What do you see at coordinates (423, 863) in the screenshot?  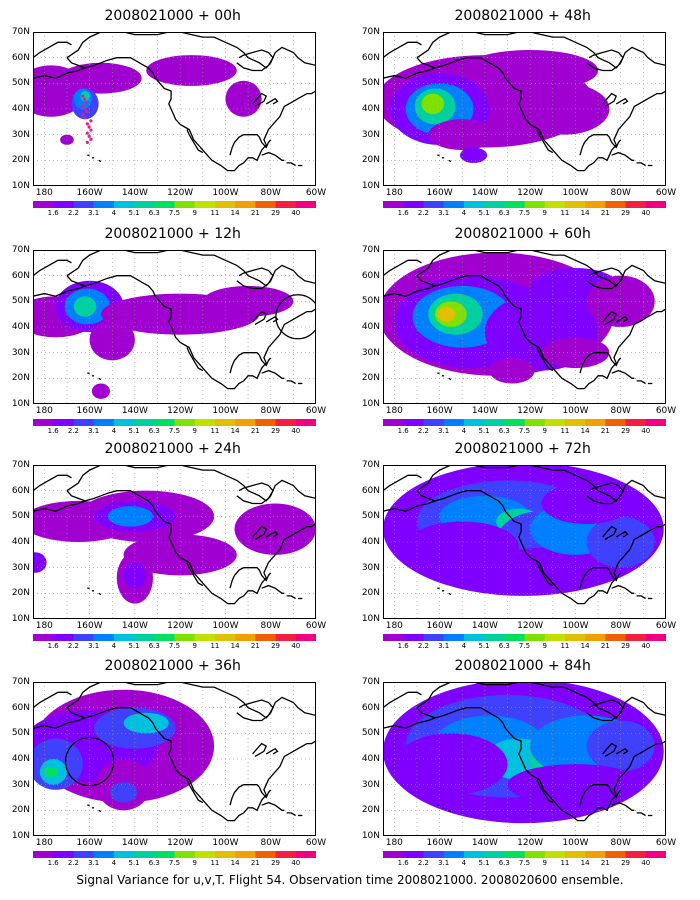 I see `colorbar-label: 2.2` at bounding box center [423, 863].